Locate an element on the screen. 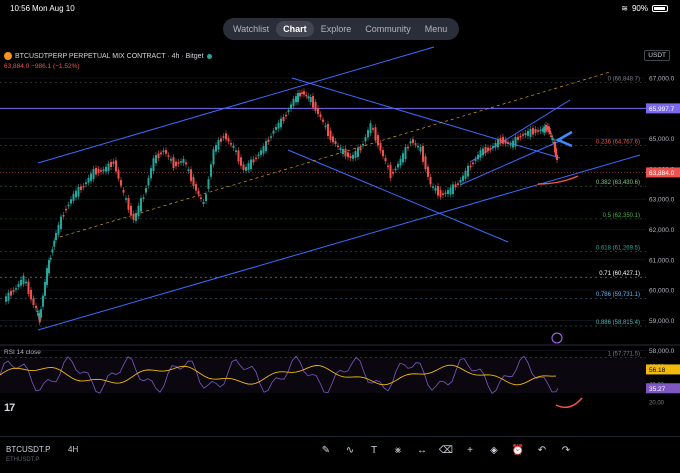 The image size is (680, 473). trash-icon: ⌫ is located at coordinates (446, 450).